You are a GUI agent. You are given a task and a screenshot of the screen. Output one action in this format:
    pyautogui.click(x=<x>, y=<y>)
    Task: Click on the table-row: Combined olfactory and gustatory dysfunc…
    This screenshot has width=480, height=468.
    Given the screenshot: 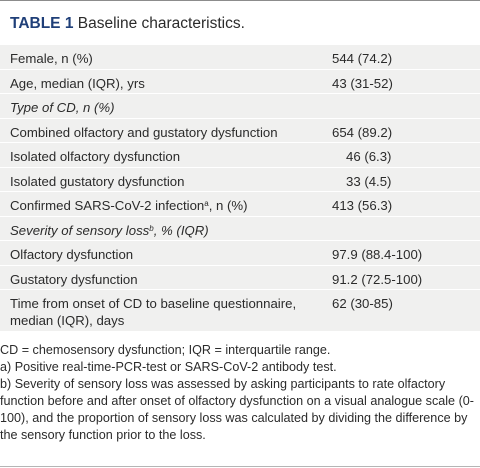 What is the action you would take?
    pyautogui.click(x=240, y=131)
    